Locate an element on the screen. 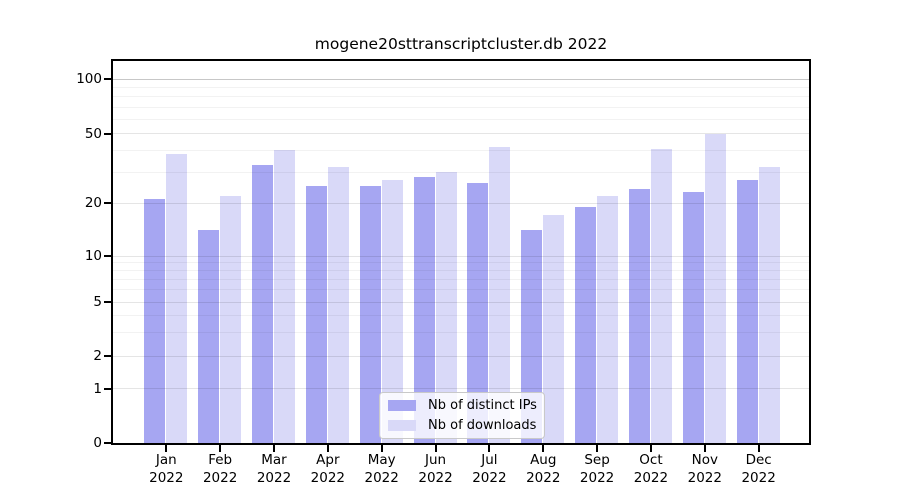 The image size is (900, 500). y-tick-label-100: 100 is located at coordinates (89, 79).